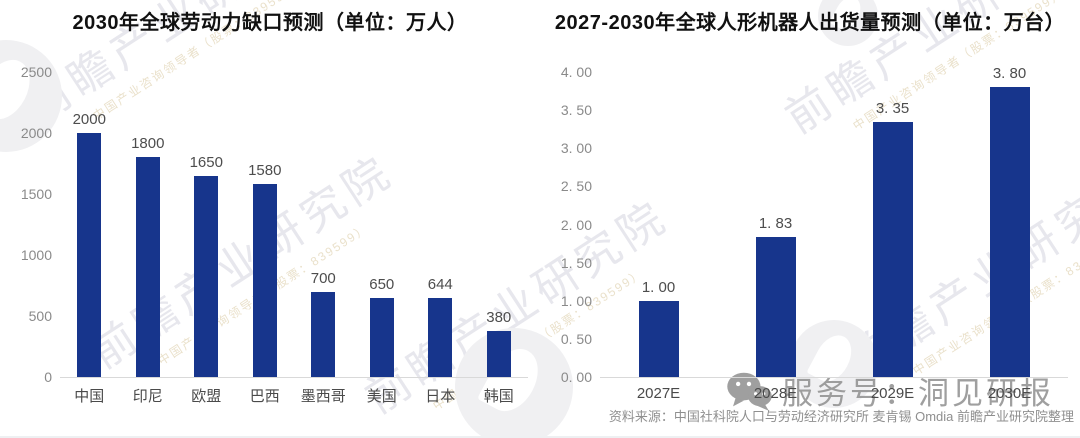 The image size is (1080, 438). What do you see at coordinates (775, 307) in the screenshot?
I see `bar-2028E` at bounding box center [775, 307].